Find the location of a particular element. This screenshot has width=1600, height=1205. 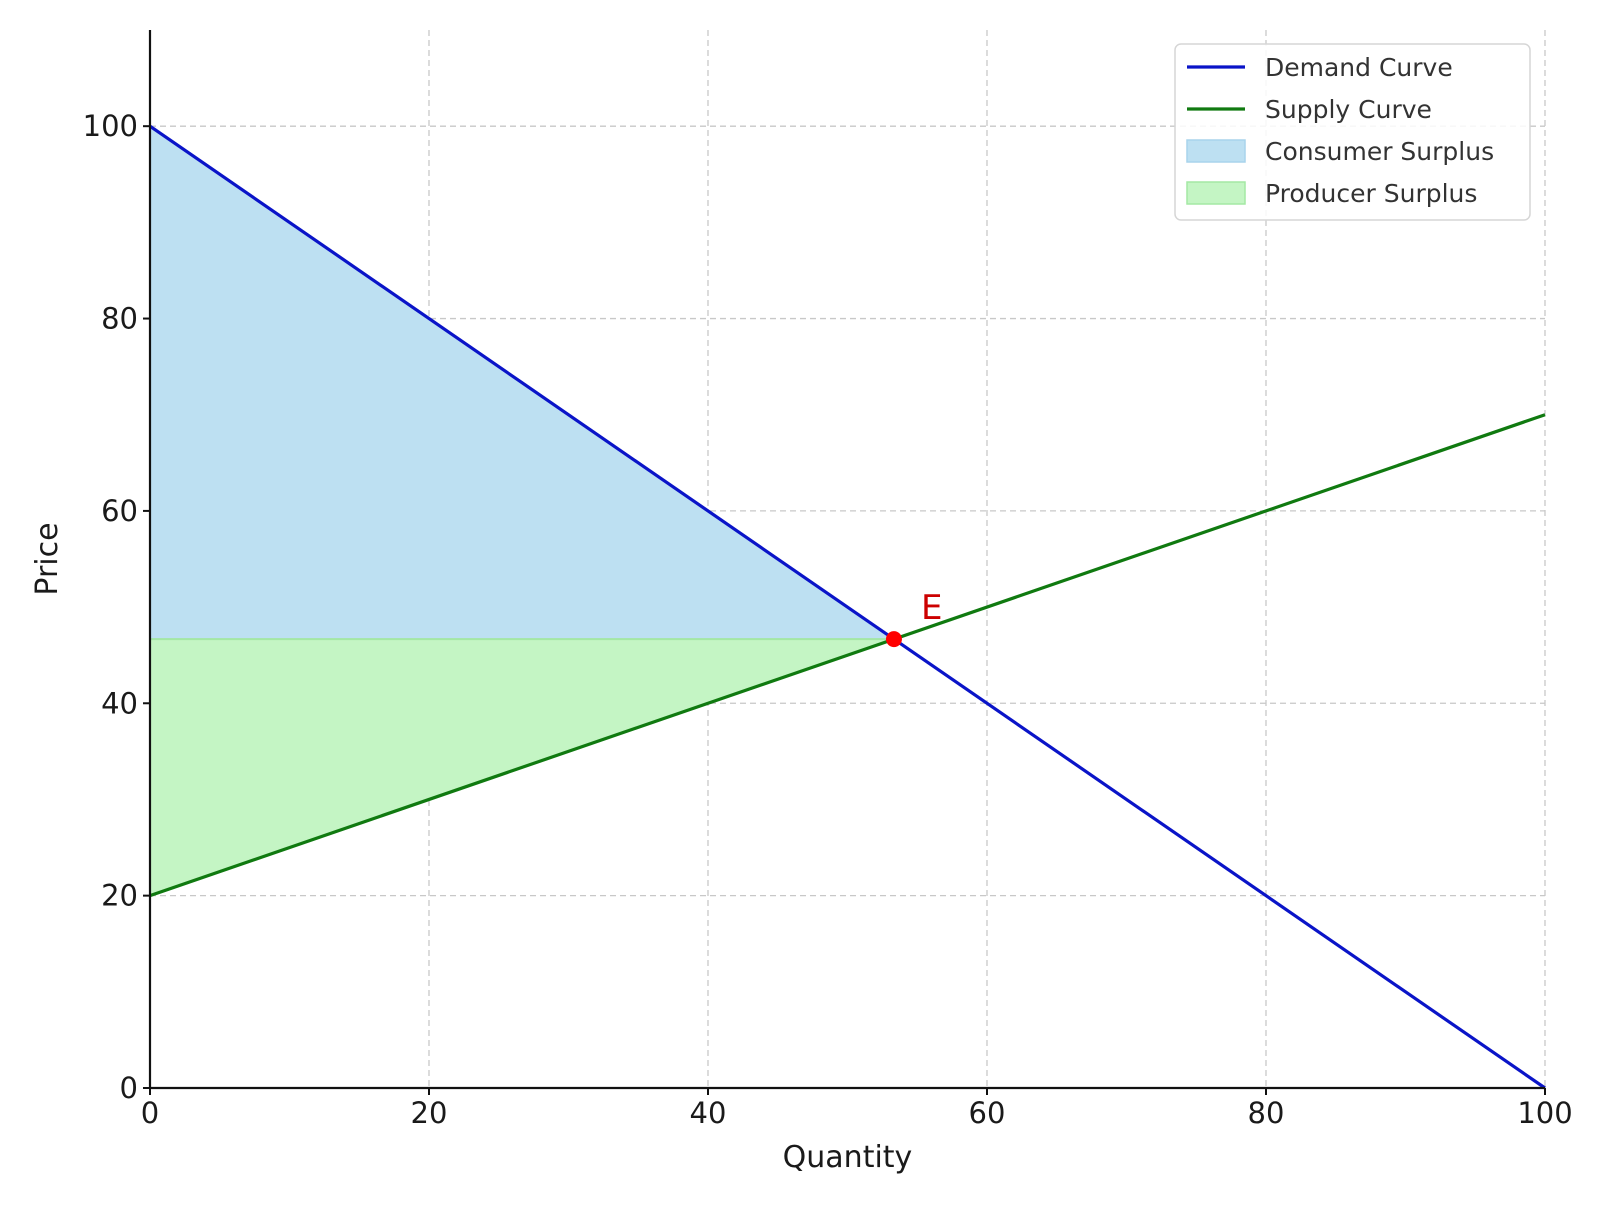

x-tick-label: 40 is located at coordinates (708, 1113).